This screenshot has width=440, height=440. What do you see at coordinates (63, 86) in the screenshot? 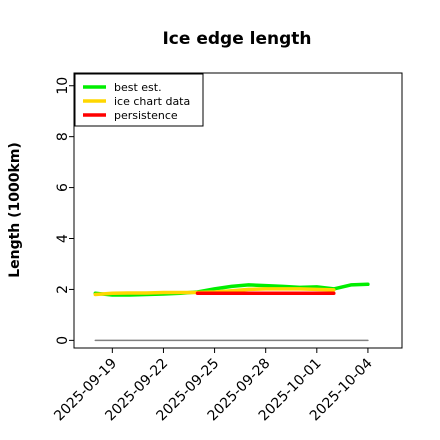
I see `y-tick-label: 10` at bounding box center [63, 86].